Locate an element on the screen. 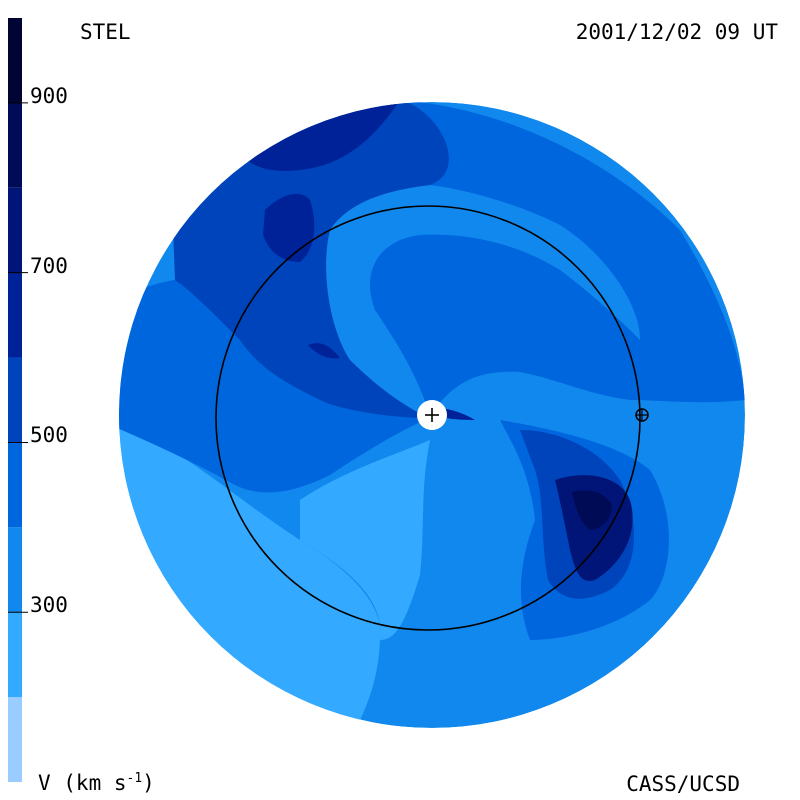  map-label-left: STEL is located at coordinates (105, 32).